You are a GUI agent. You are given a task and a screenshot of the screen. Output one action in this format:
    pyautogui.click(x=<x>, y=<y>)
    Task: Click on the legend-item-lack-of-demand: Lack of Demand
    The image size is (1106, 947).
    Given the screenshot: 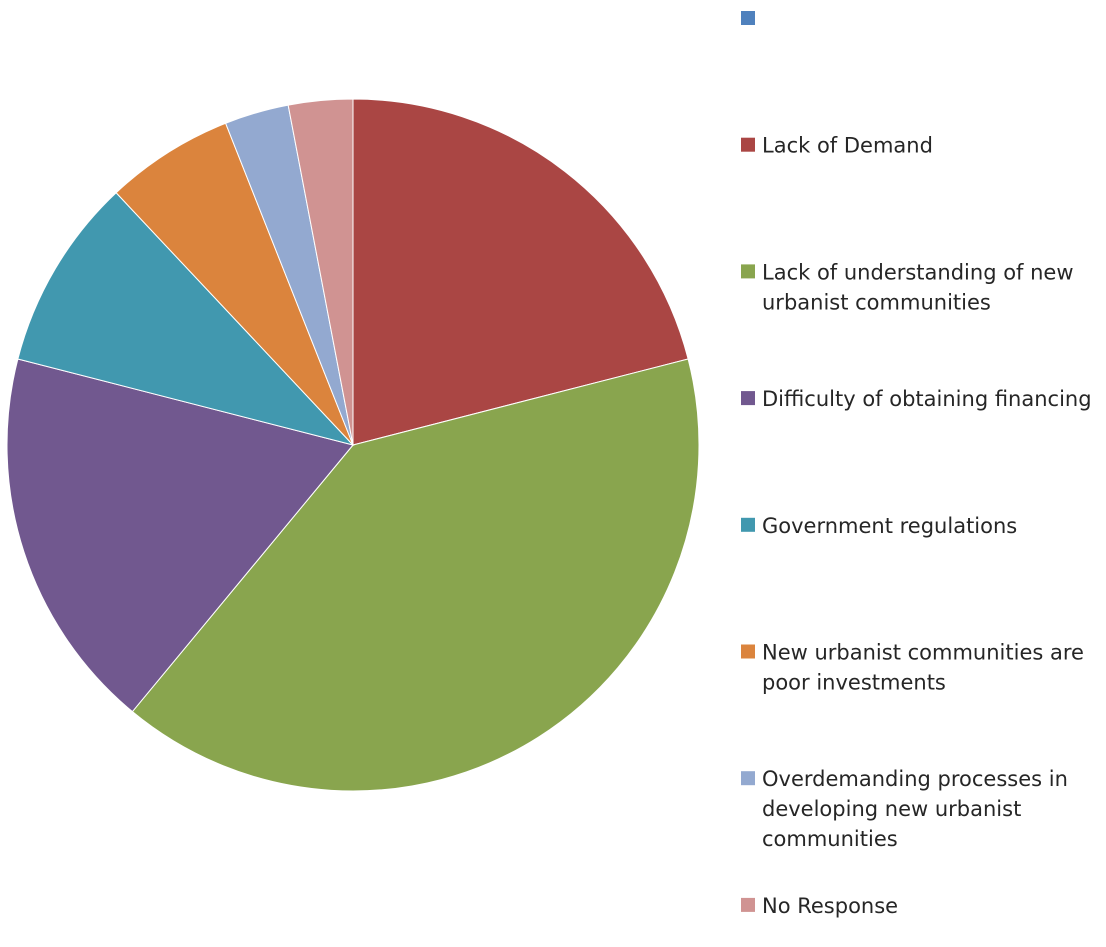 What is the action you would take?
    pyautogui.click(x=837, y=146)
    